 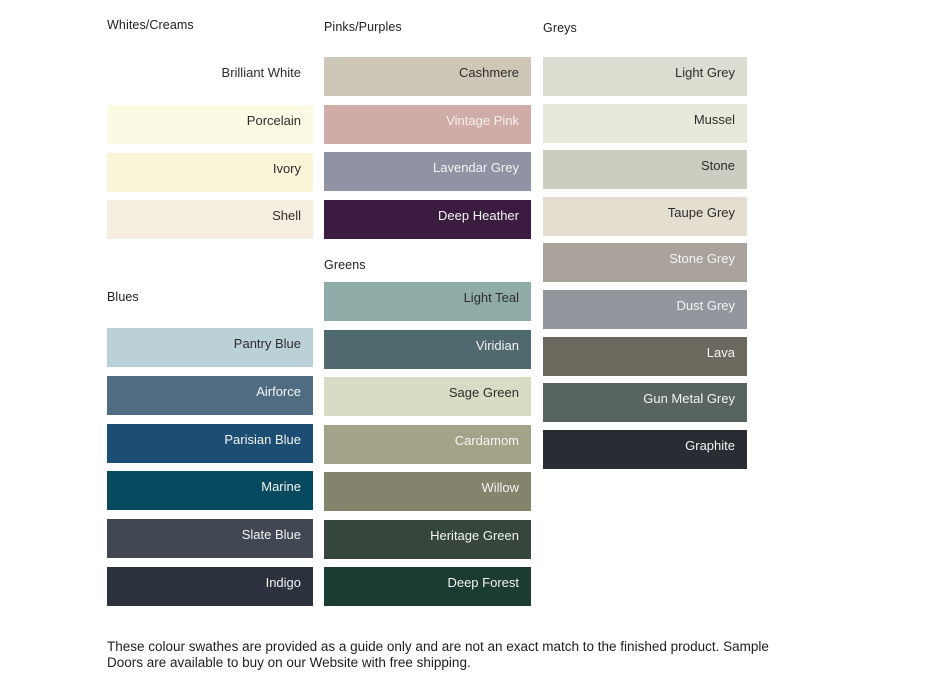 I want to click on swatch-label: Light Teal, so click(x=491, y=297).